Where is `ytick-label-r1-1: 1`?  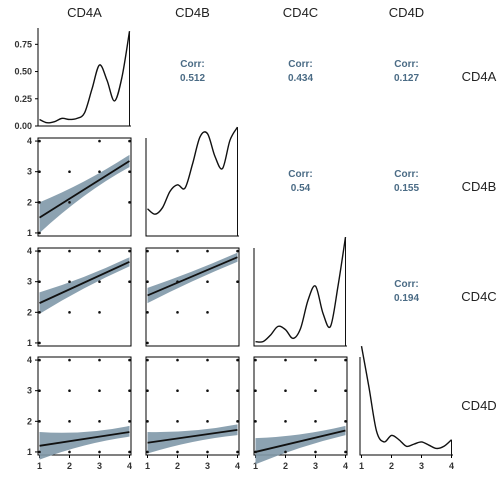 ytick-label-r1-1: 1 is located at coordinates (29, 233).